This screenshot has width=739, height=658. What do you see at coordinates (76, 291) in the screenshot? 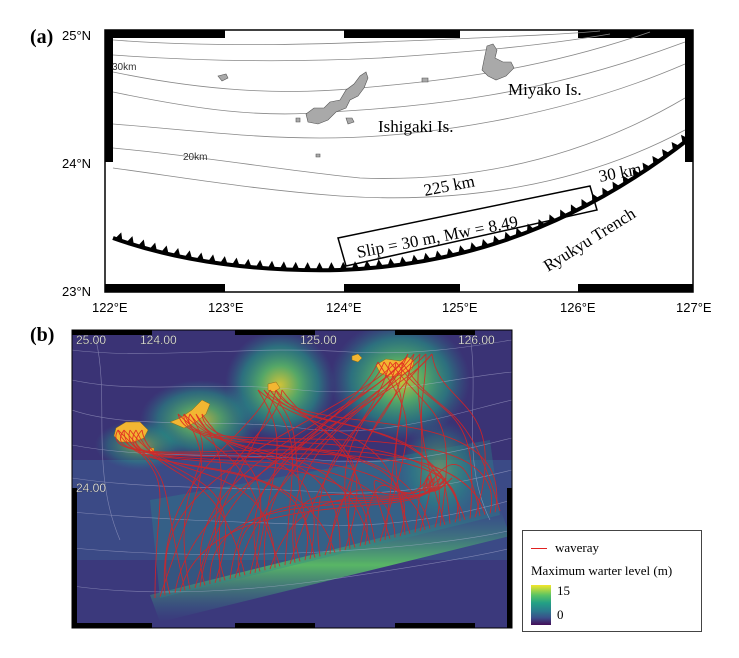
I see `lat-label-23: 23°N` at bounding box center [76, 291].